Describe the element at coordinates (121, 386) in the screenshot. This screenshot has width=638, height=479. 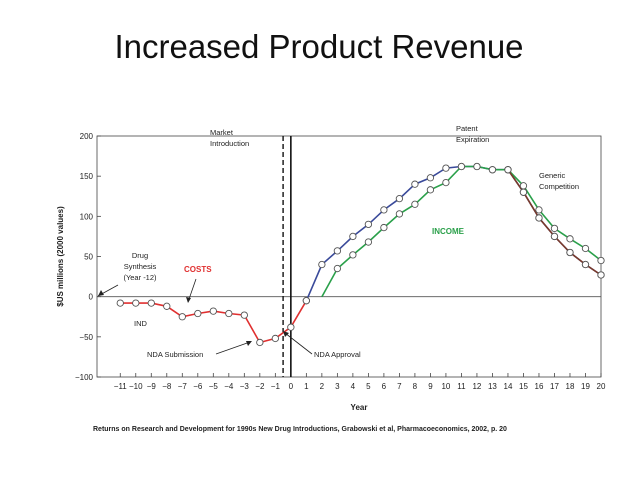
I see `x-tick-label: −11` at that location.